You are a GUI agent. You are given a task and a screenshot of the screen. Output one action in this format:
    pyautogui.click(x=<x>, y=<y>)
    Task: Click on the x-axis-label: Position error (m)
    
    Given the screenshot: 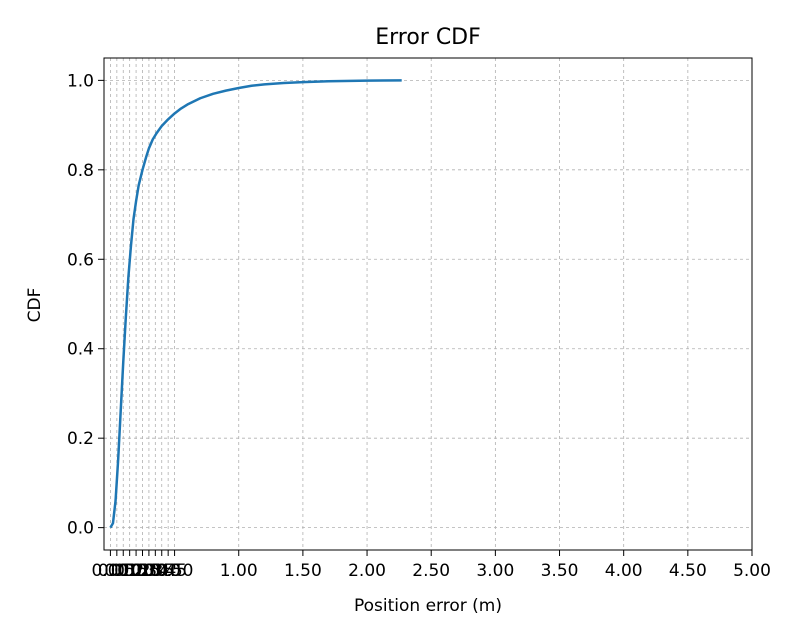 What is the action you would take?
    pyautogui.click(x=428, y=606)
    